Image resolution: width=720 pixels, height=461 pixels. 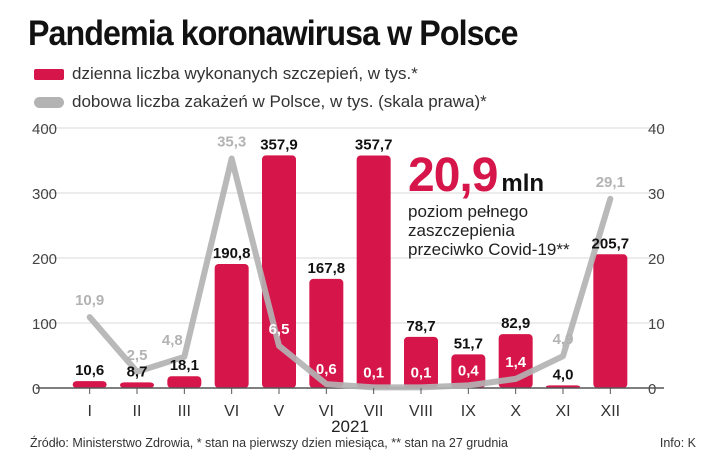 I want to click on x-tick-label: II, so click(x=137, y=411).